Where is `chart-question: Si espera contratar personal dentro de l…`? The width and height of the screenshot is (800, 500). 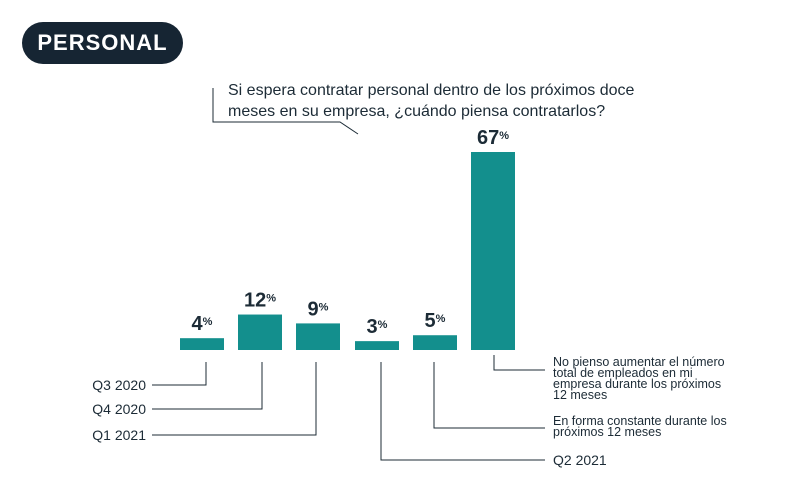 chart-question: Si espera contratar personal dentro de l… is located at coordinates (431, 101).